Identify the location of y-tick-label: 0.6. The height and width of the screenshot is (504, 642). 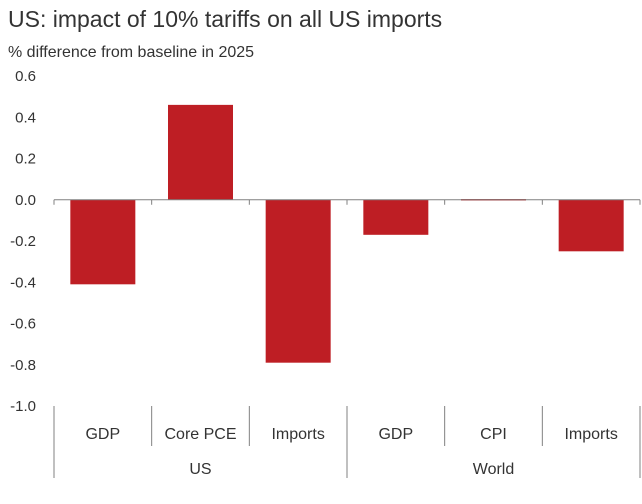
(25, 76).